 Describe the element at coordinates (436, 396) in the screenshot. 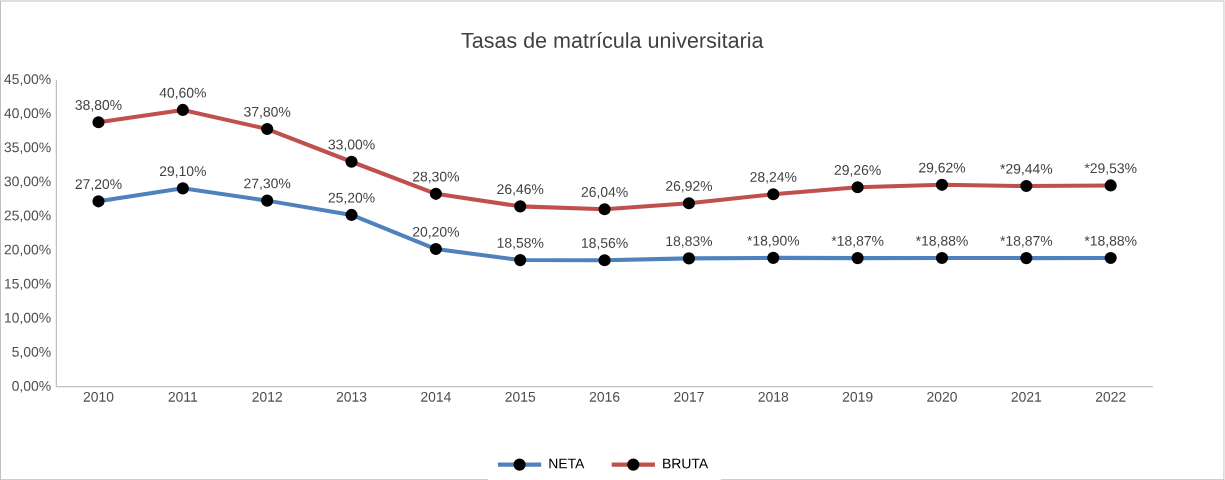

I see `x-tick-label: 2014` at that location.